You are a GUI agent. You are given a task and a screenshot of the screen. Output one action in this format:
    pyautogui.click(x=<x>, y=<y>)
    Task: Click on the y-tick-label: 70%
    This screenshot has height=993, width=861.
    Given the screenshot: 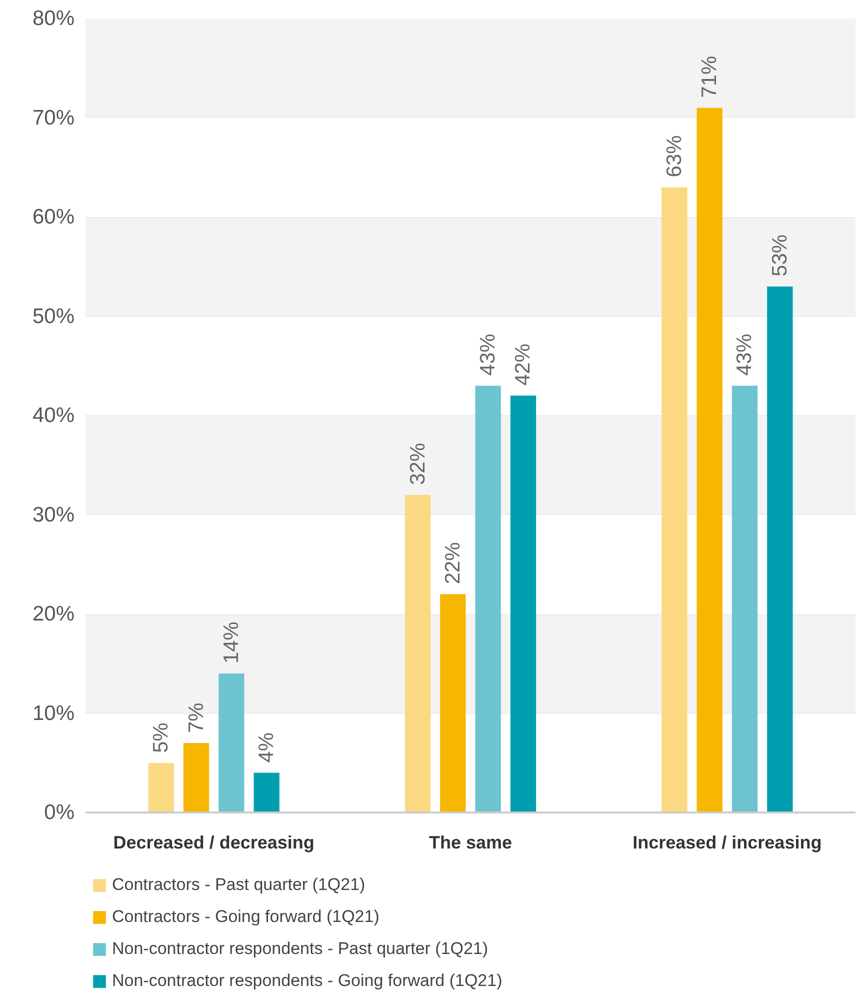 What is the action you would take?
    pyautogui.click(x=53, y=118)
    